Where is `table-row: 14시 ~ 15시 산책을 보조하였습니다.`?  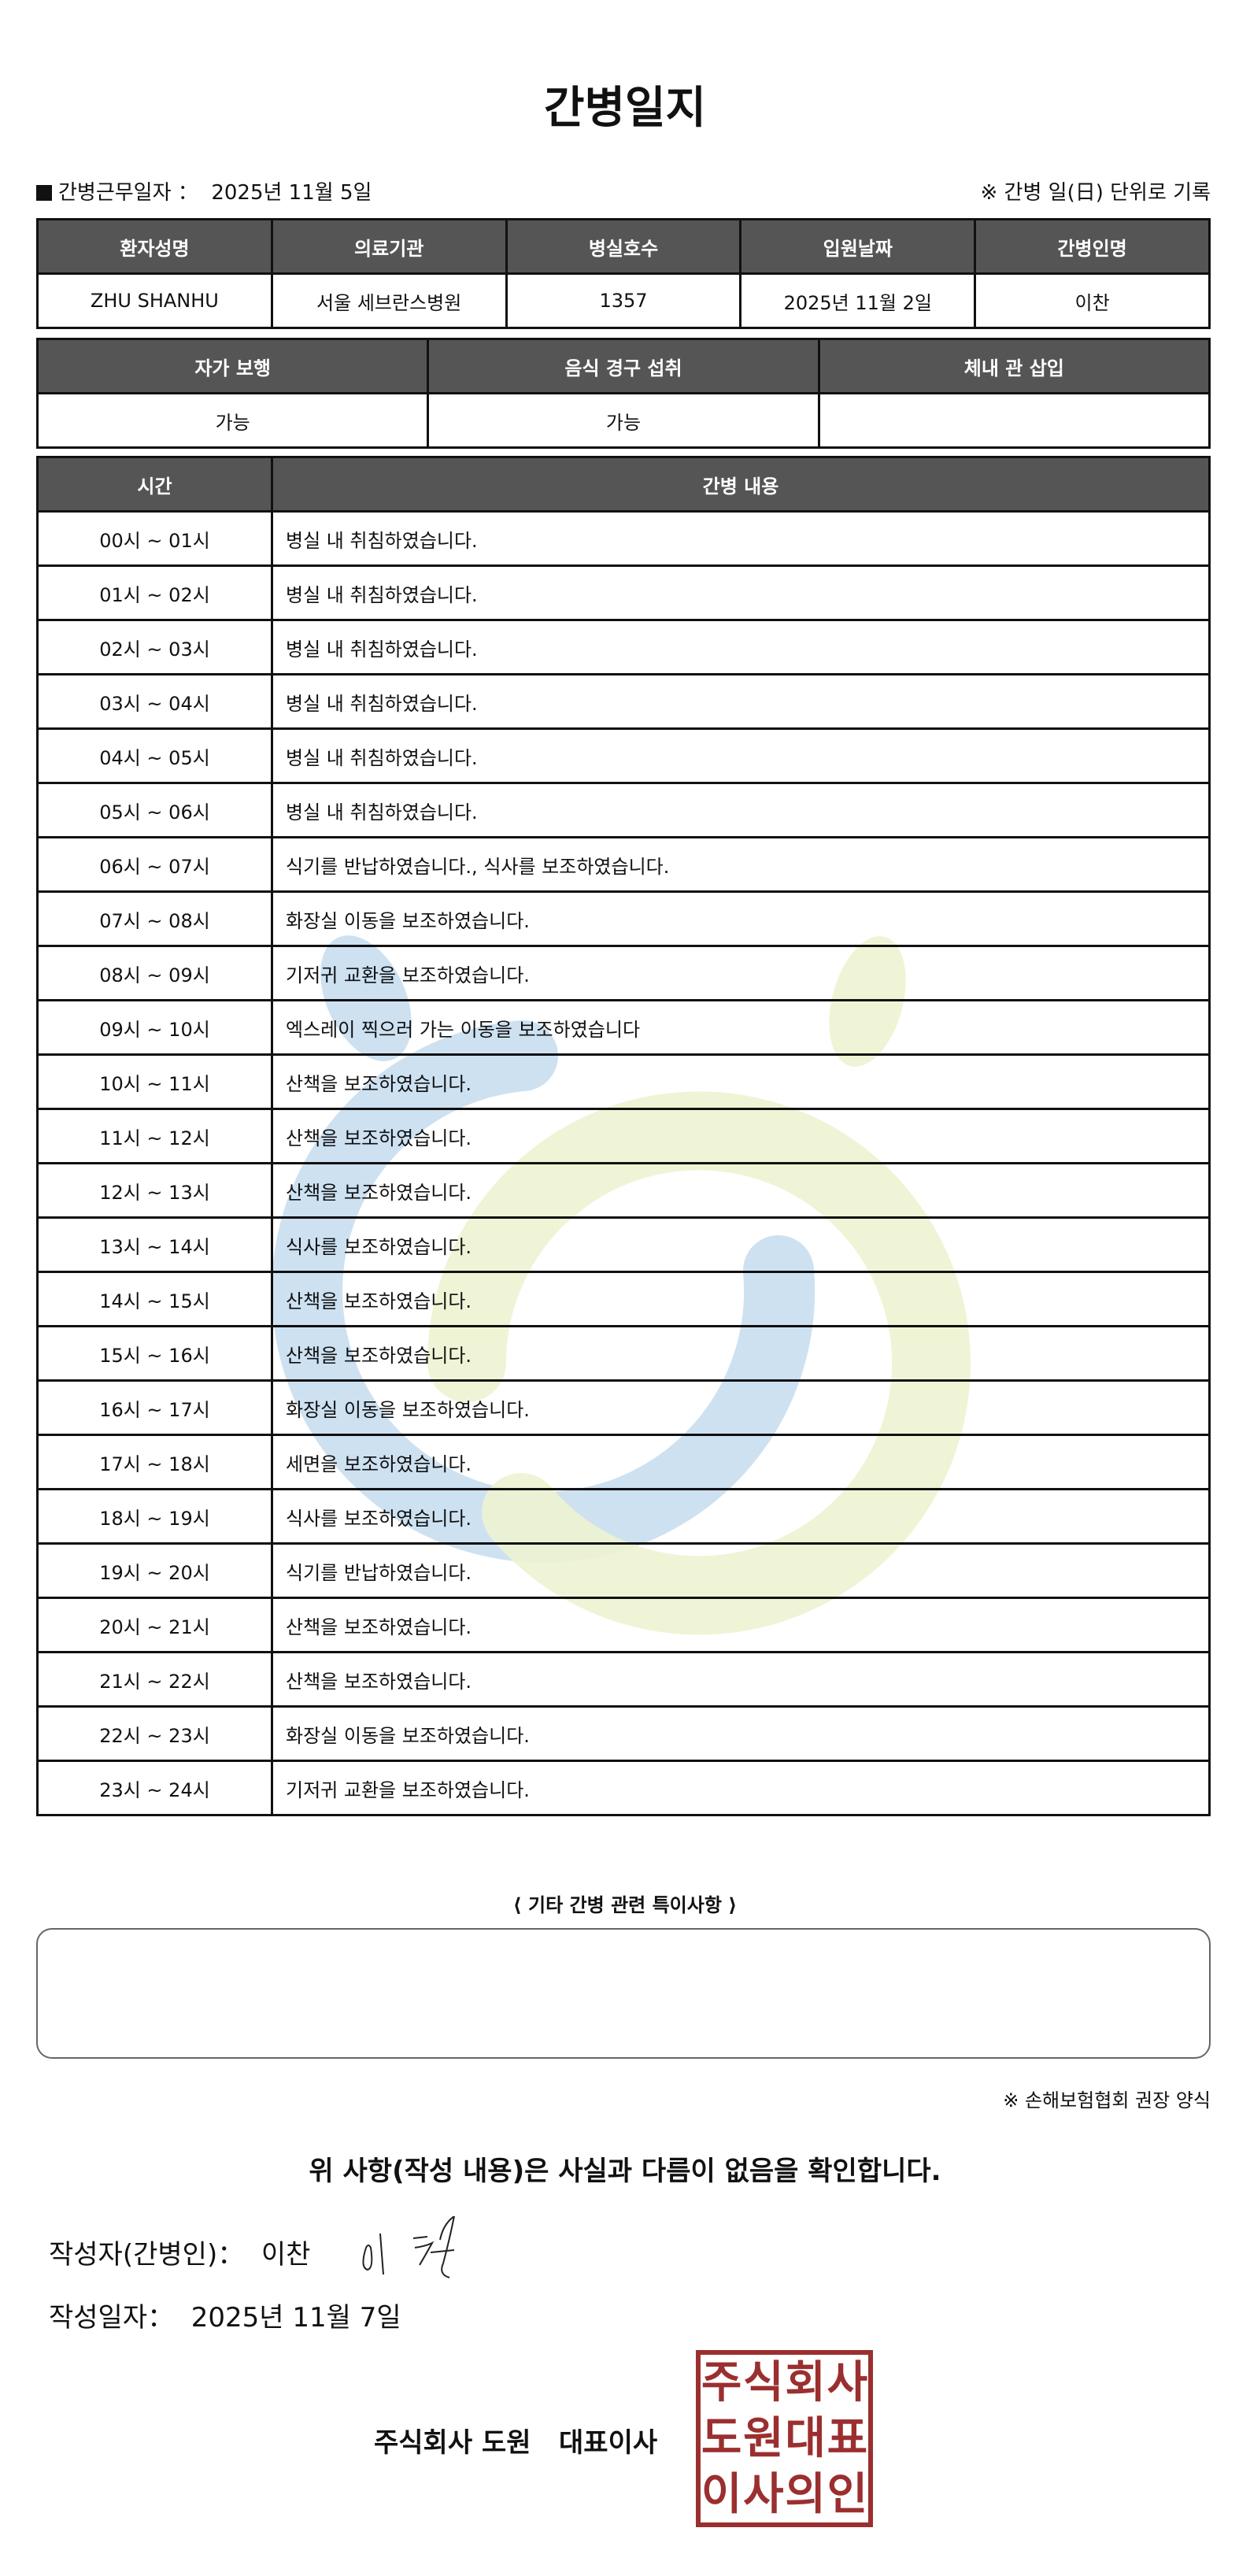 table-row: 14시 ~ 15시 산책을 보조하였습니다. is located at coordinates (623, 1299).